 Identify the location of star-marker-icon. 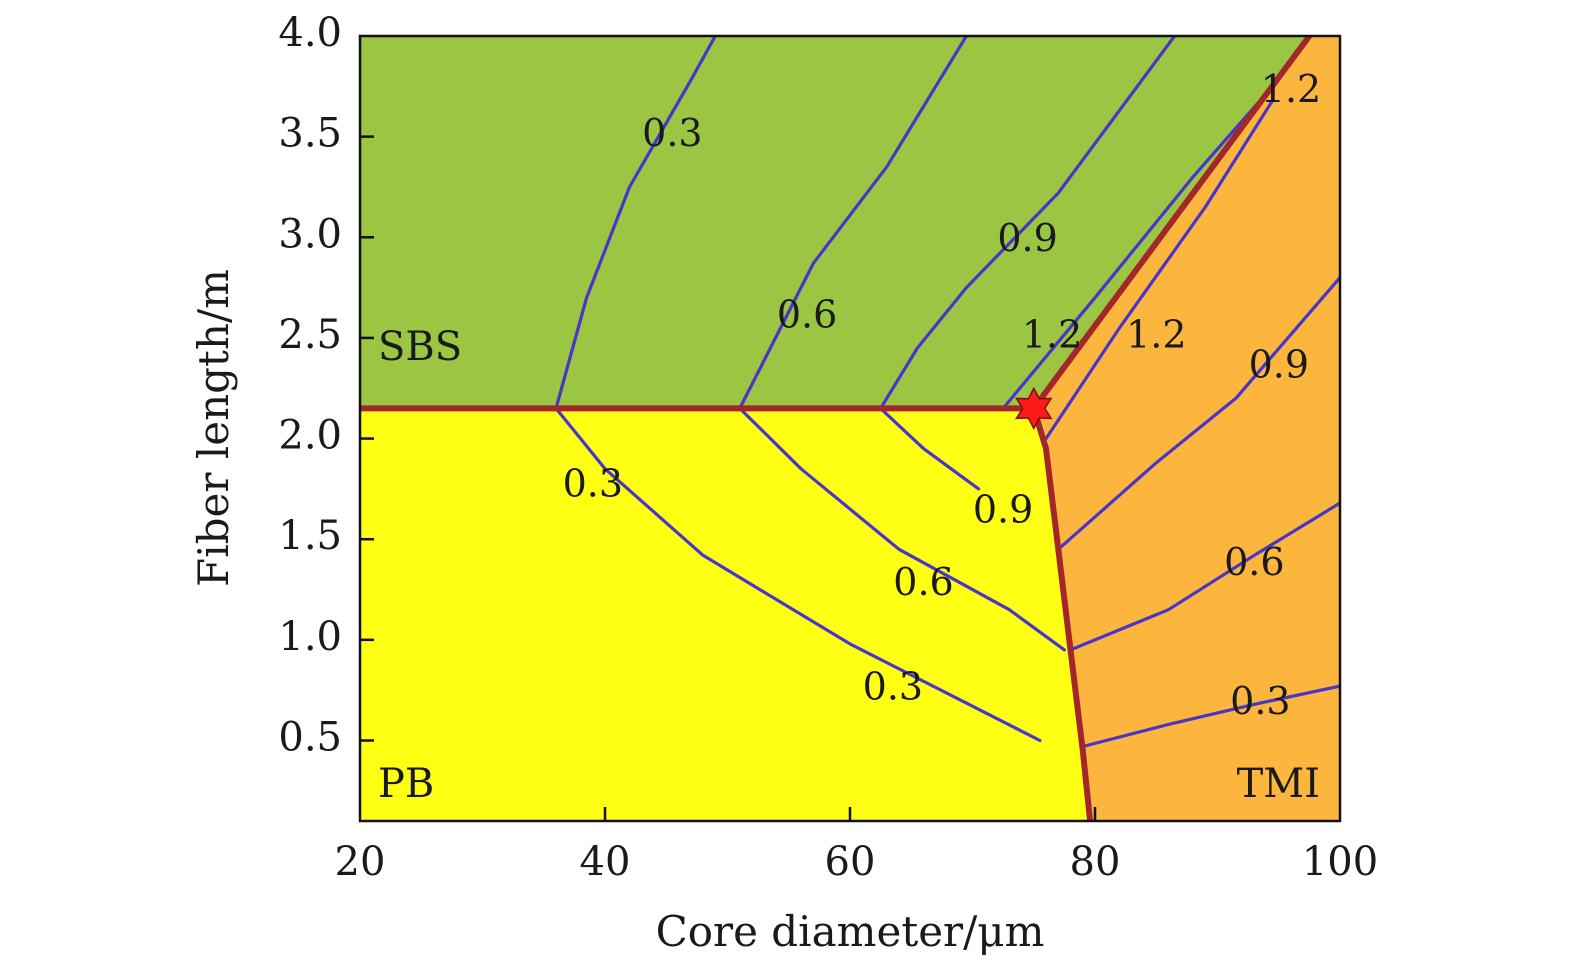
(1033, 408).